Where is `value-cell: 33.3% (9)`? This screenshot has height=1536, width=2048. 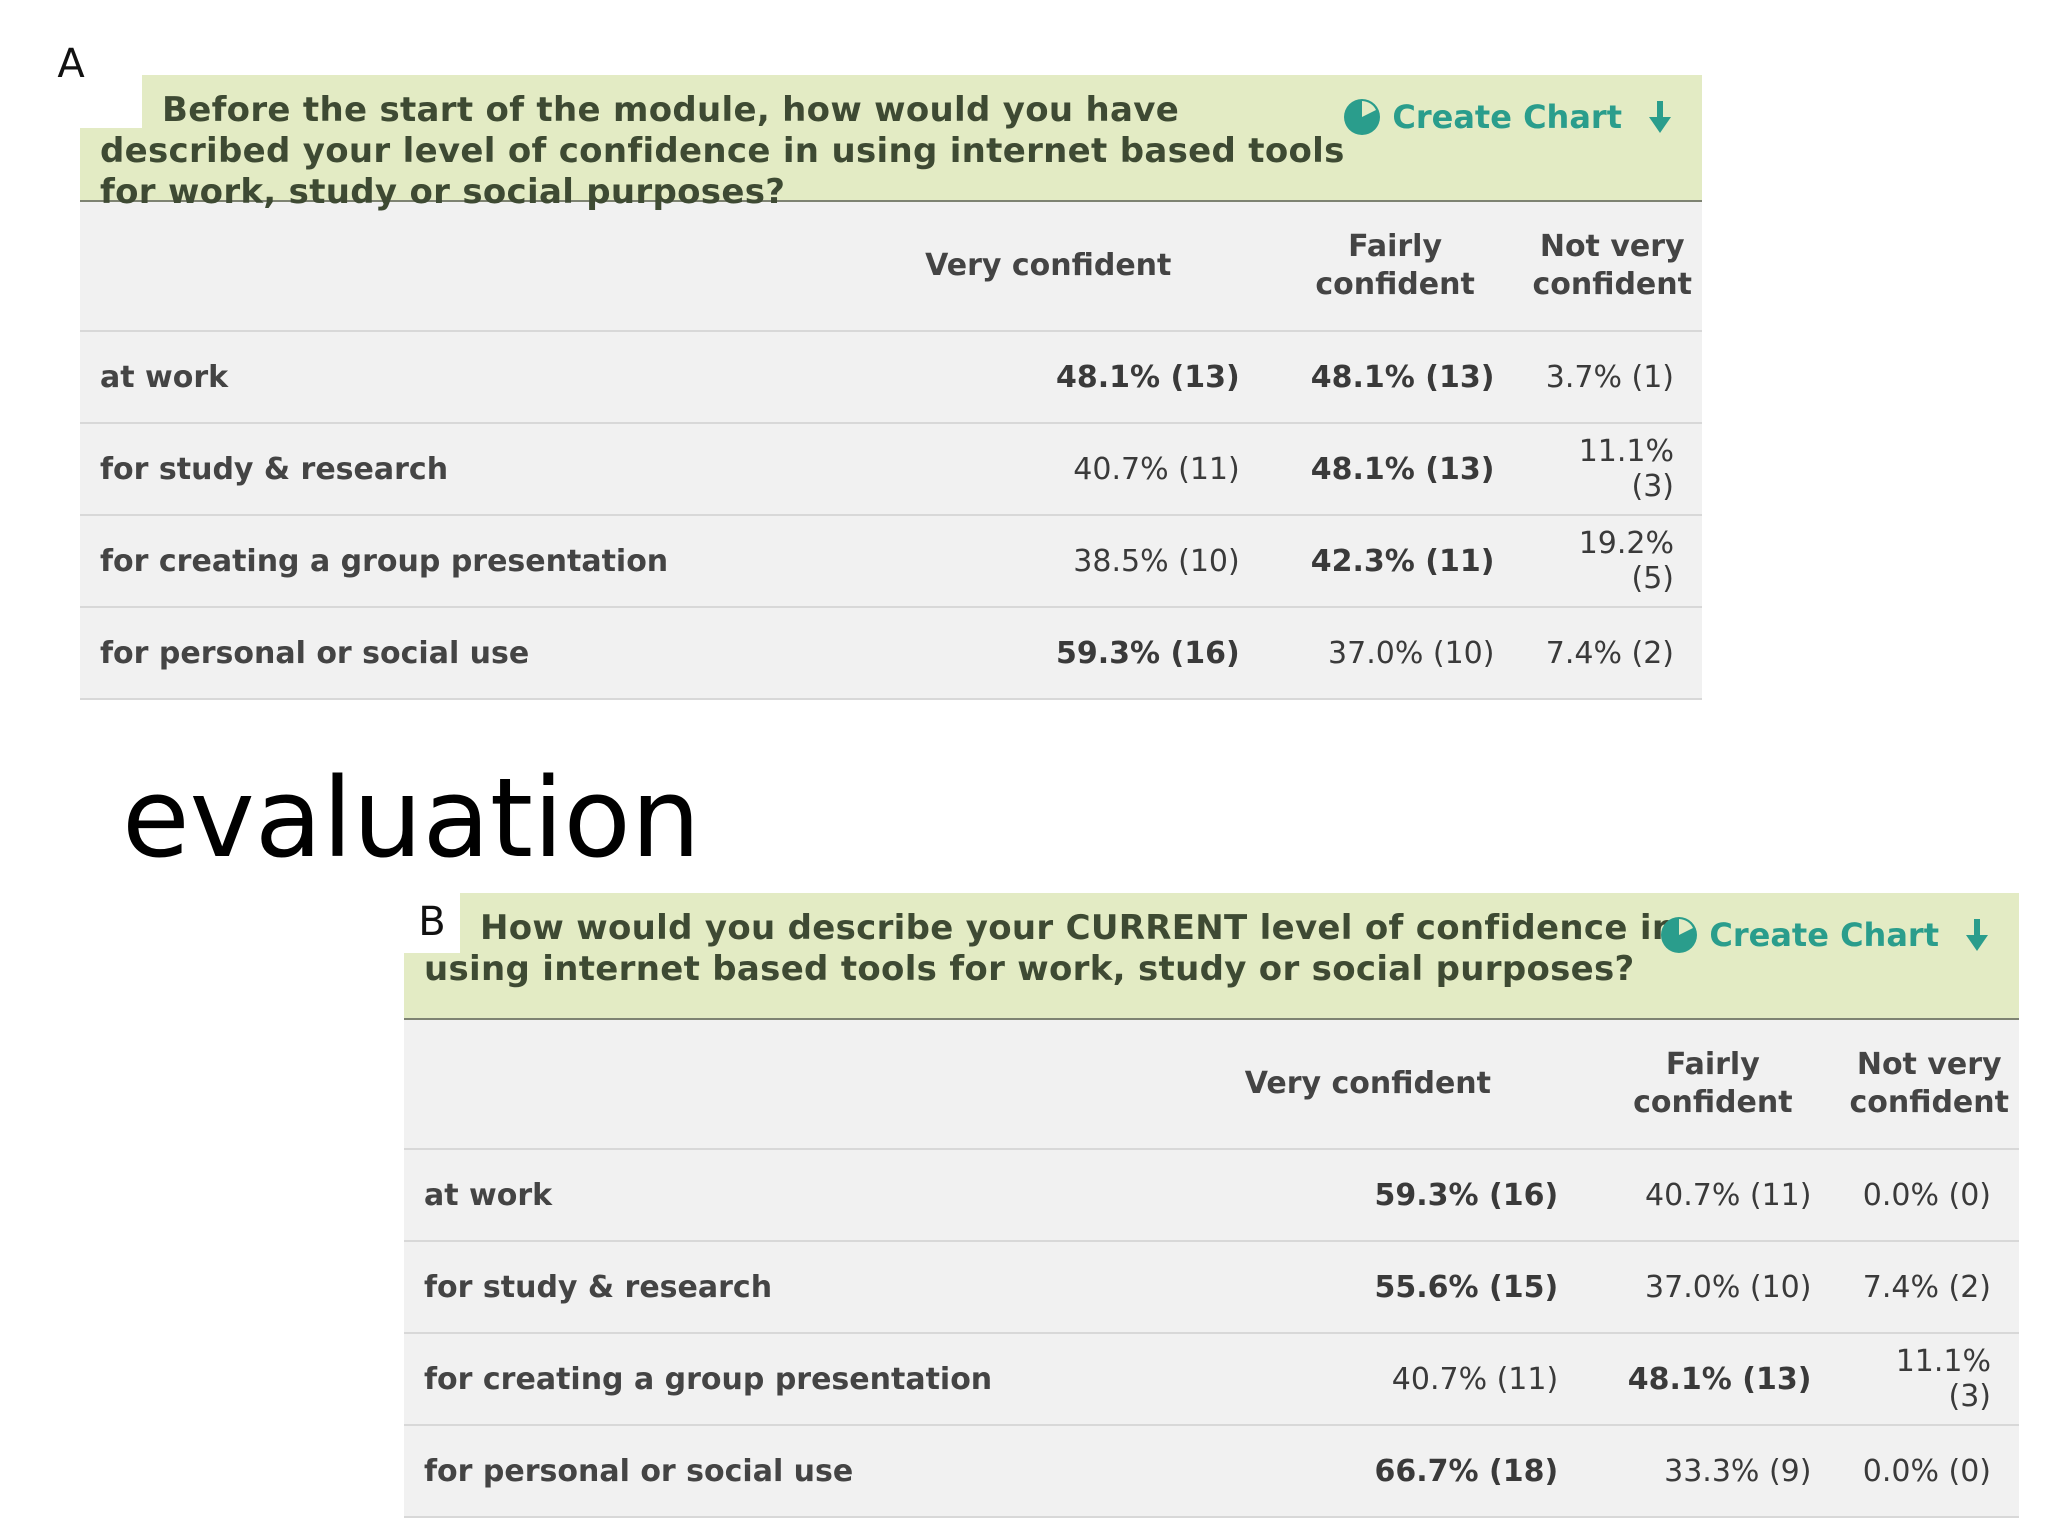 value-cell: 33.3% (9) is located at coordinates (1713, 1471).